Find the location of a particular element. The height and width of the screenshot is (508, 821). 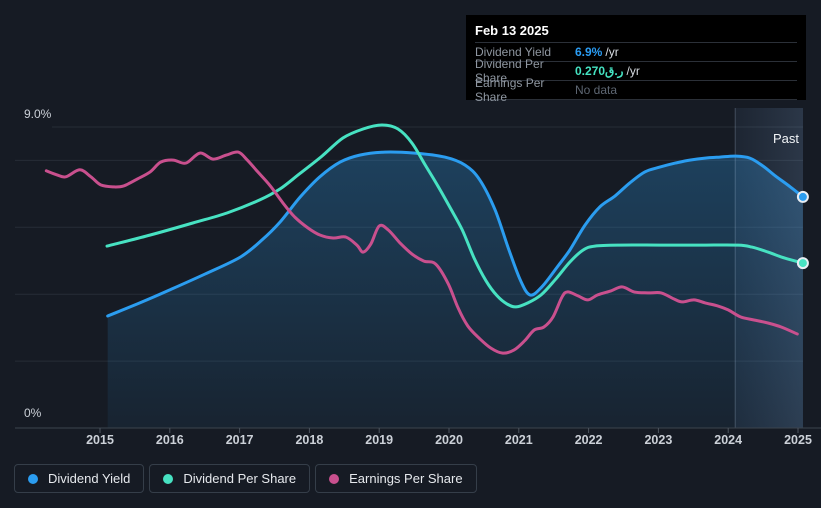

x-axis-label: 2023 is located at coordinates (658, 440).